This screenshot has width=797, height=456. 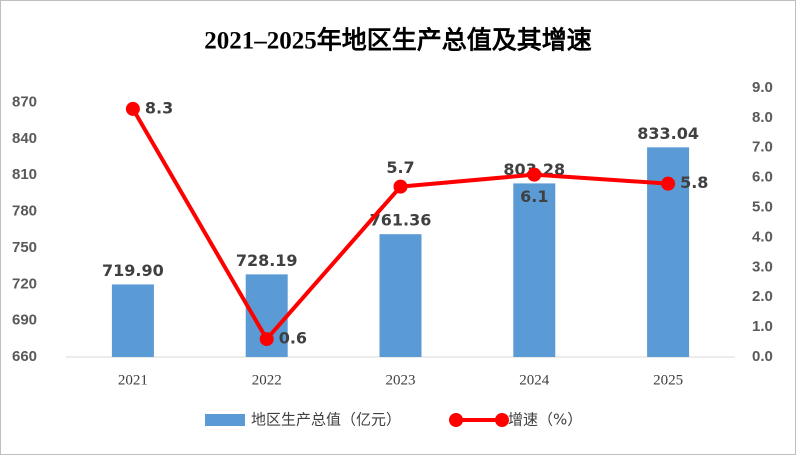 What do you see at coordinates (24, 138) in the screenshot?
I see `y-tick-label: 840` at bounding box center [24, 138].